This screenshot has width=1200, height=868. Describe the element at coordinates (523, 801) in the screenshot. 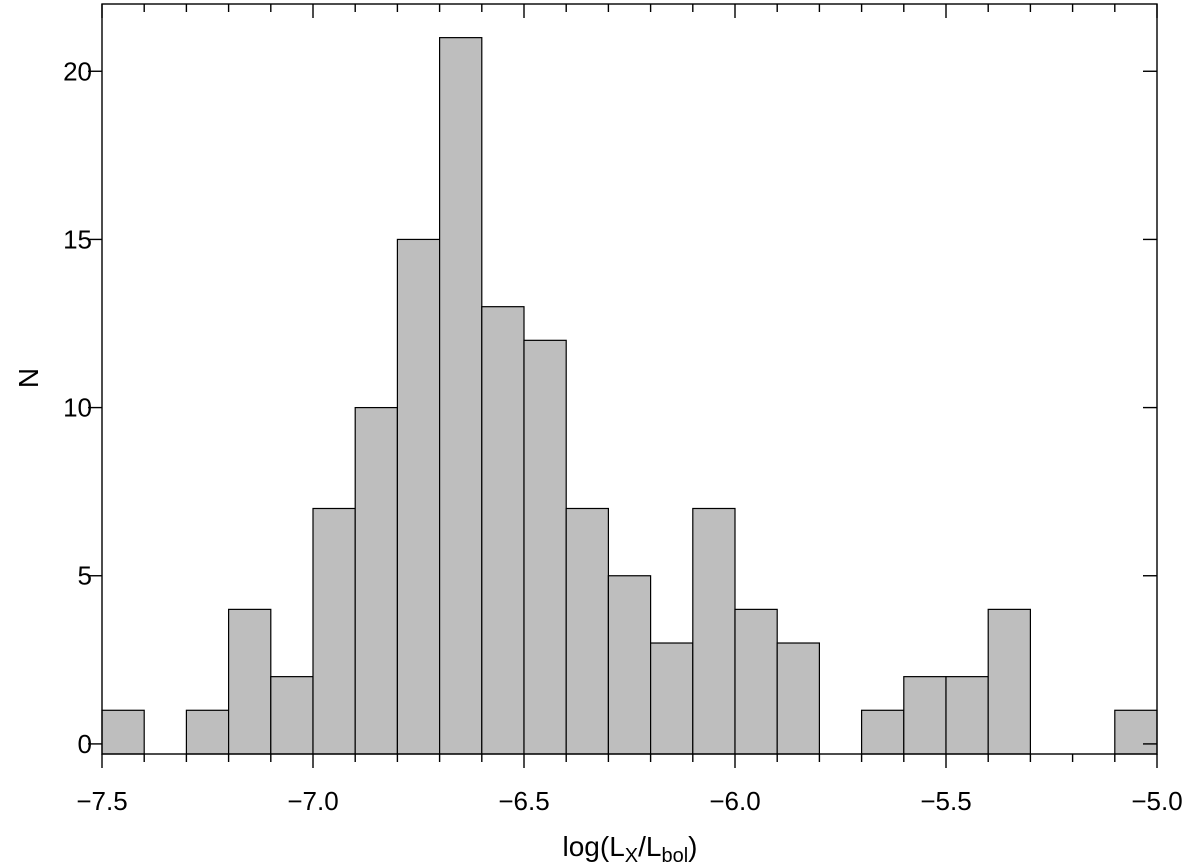

I see `x-tick-label: −6.5` at that location.